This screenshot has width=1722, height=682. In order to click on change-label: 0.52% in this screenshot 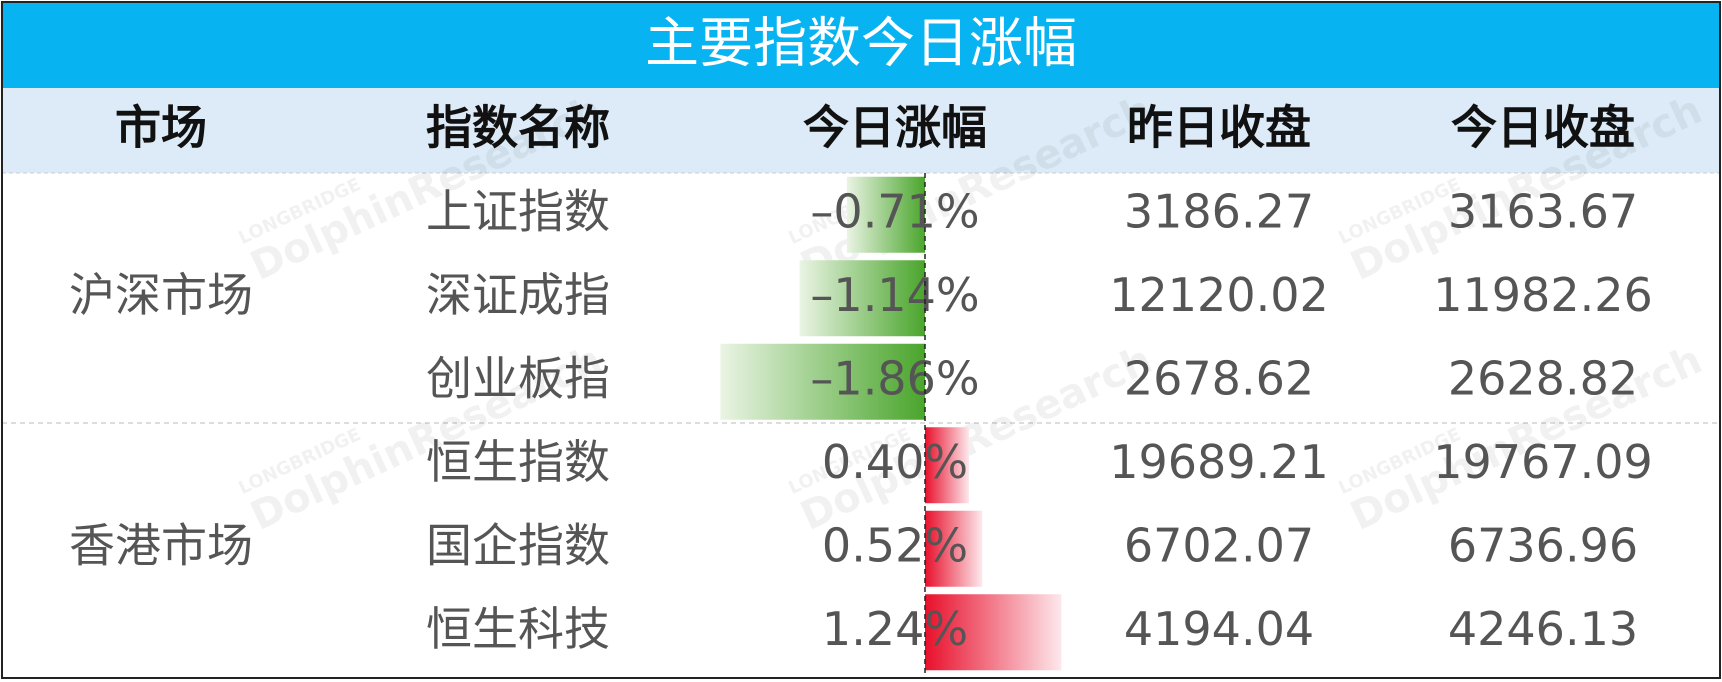, I will do `click(895, 545)`.